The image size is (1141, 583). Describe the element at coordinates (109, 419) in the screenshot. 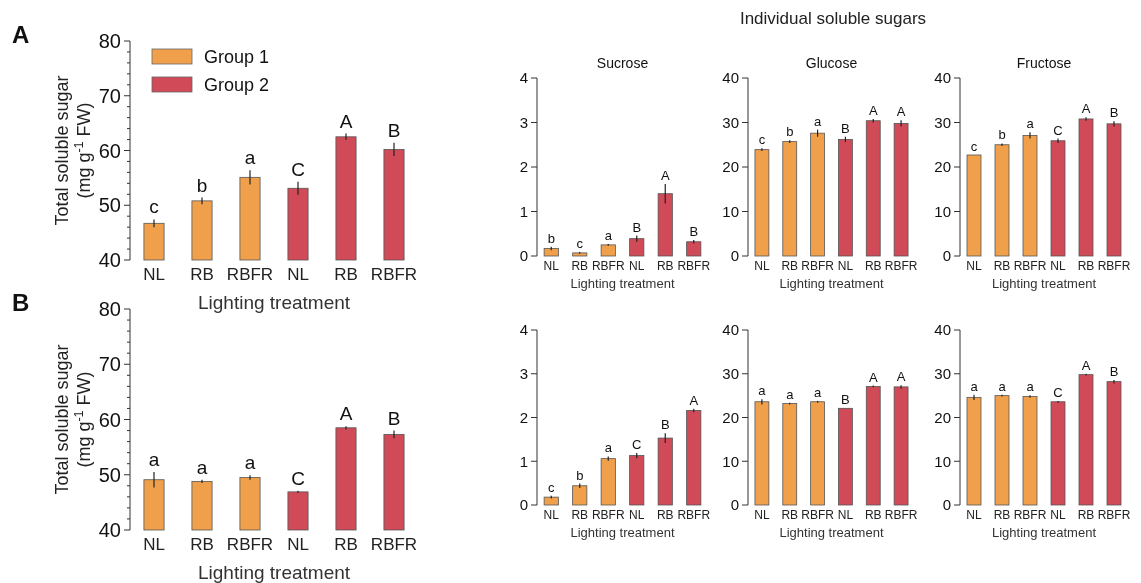

I see `y-tick-label: 60` at that location.